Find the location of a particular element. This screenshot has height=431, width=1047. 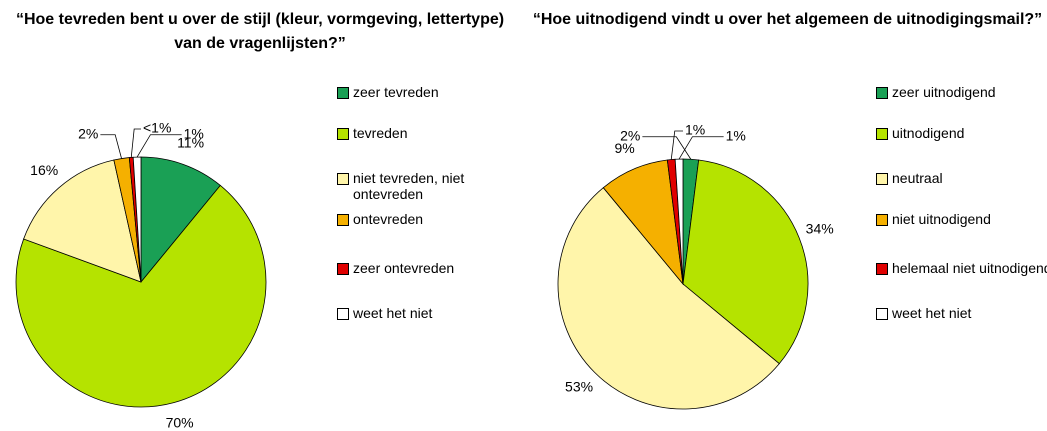

legend-label: zeer tevreden is located at coordinates (396, 92).